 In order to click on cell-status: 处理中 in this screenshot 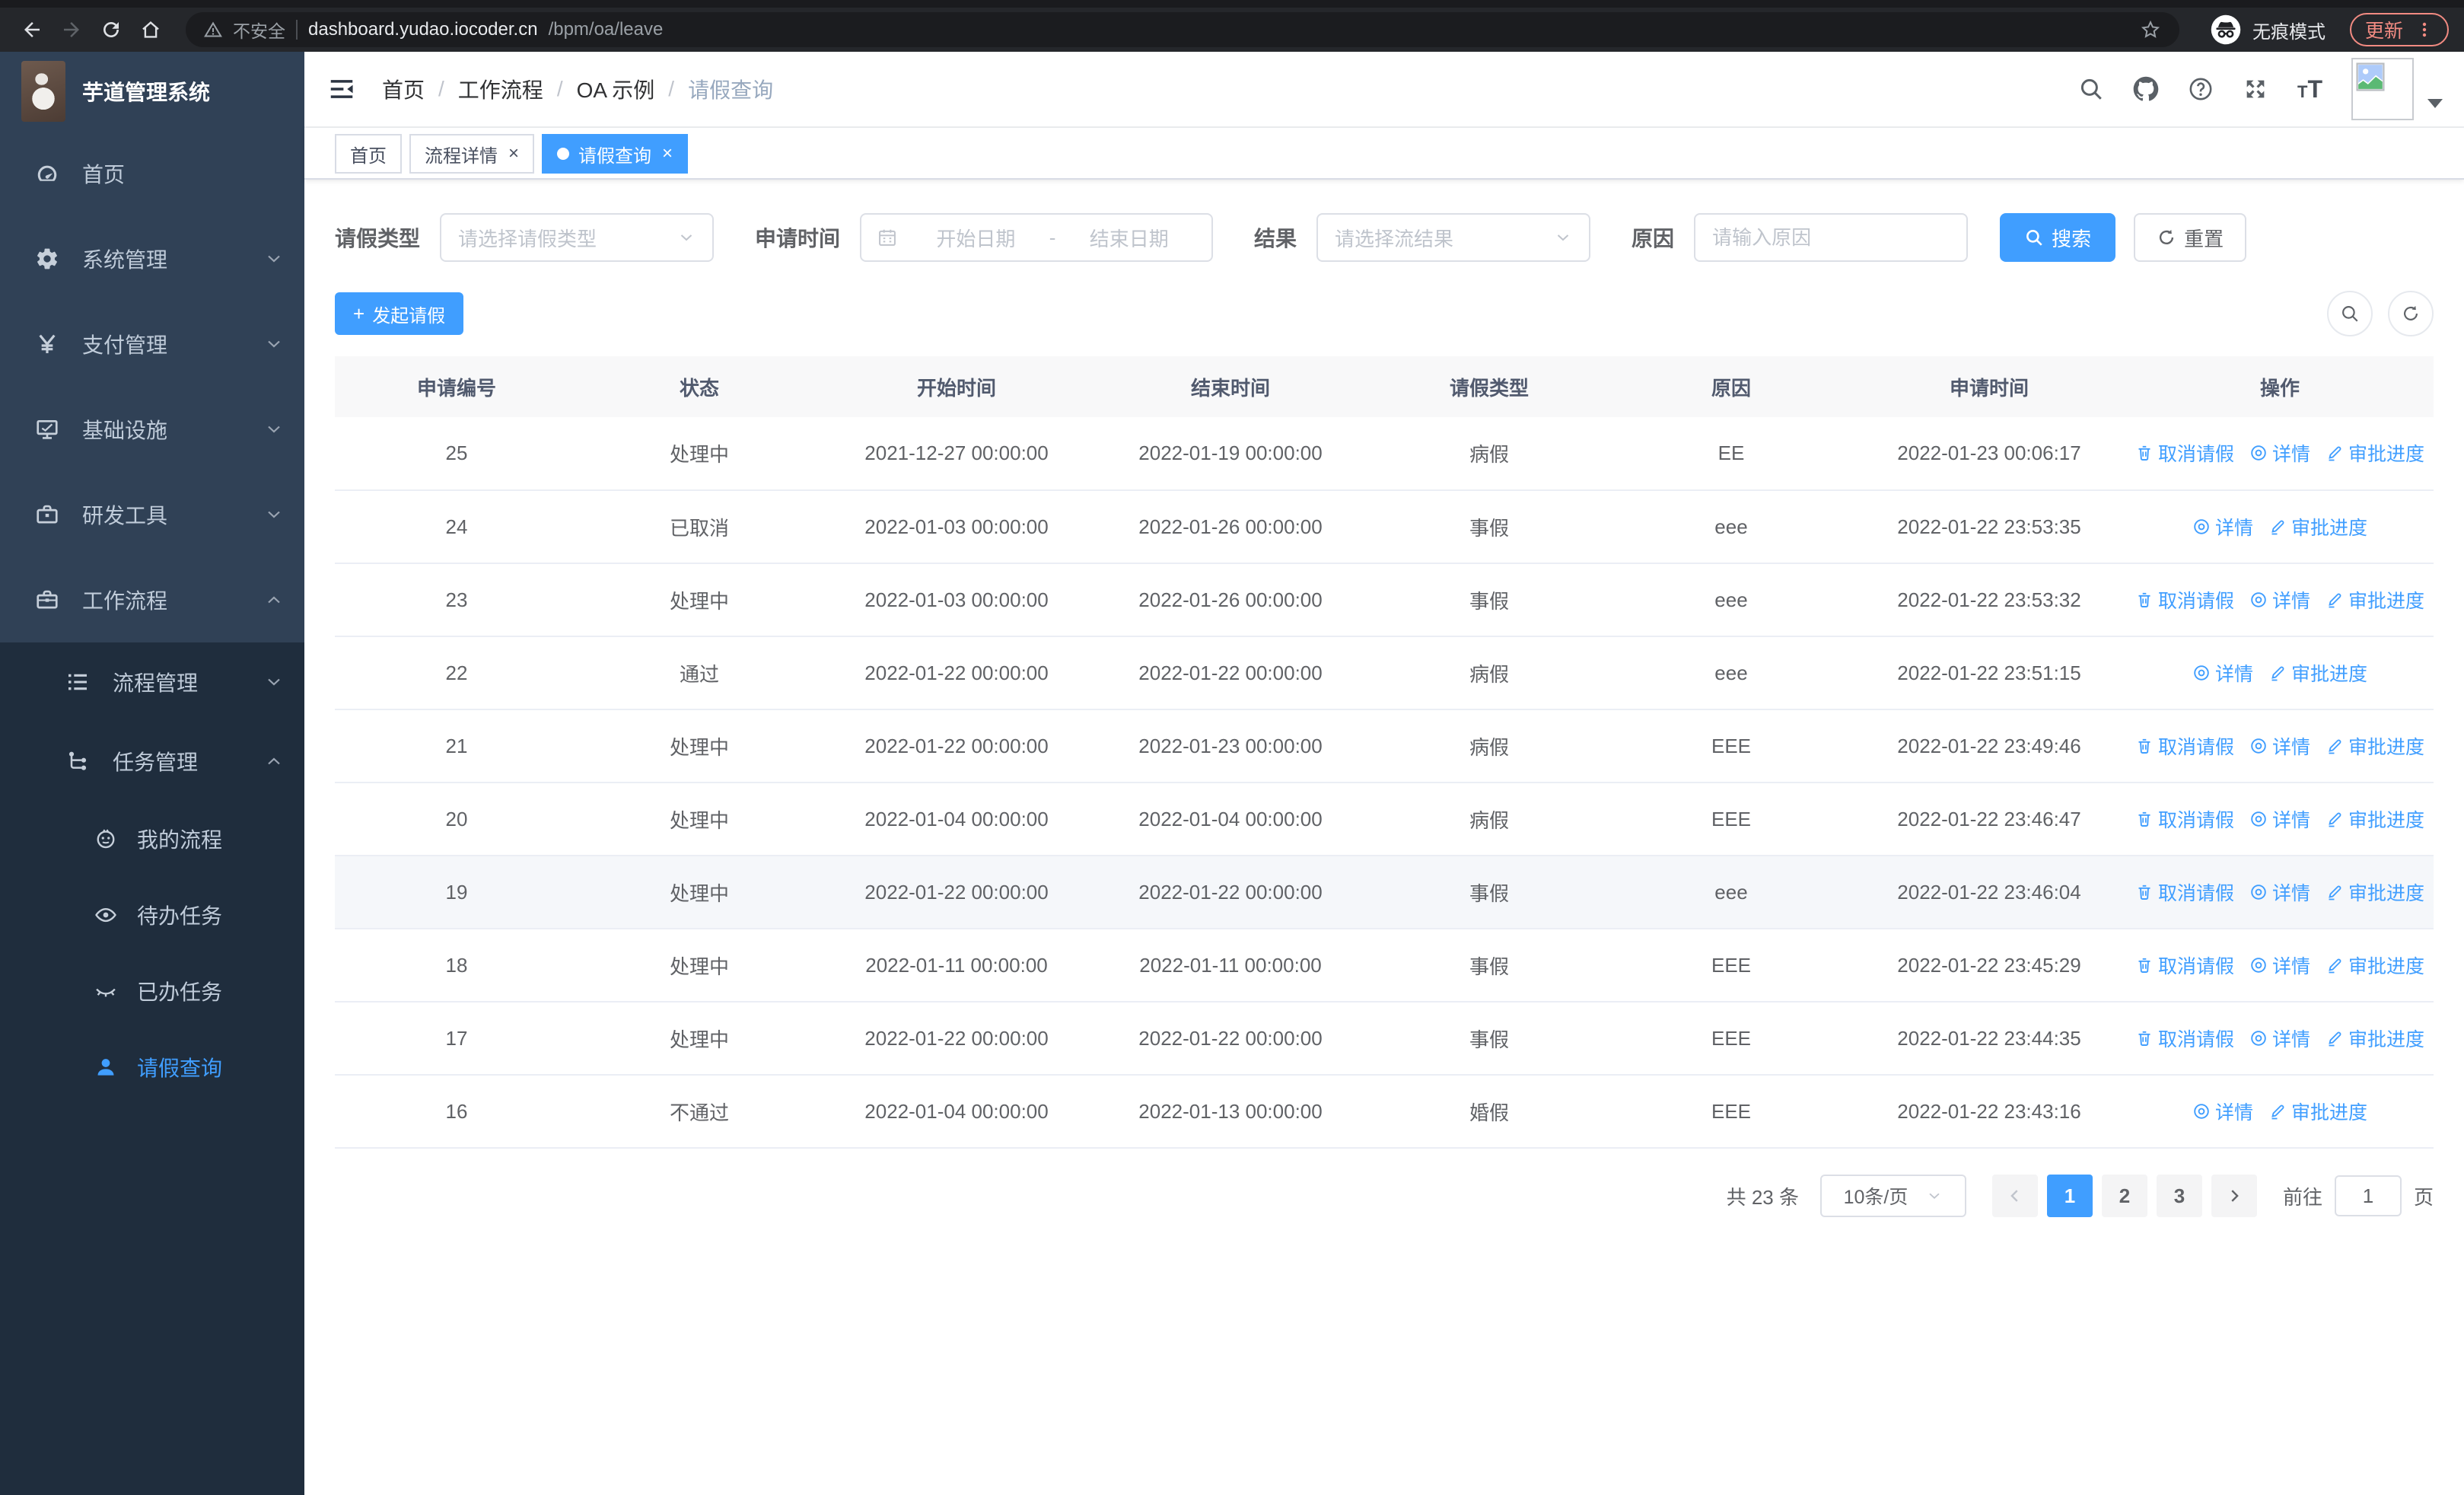, I will do `click(699, 819)`.